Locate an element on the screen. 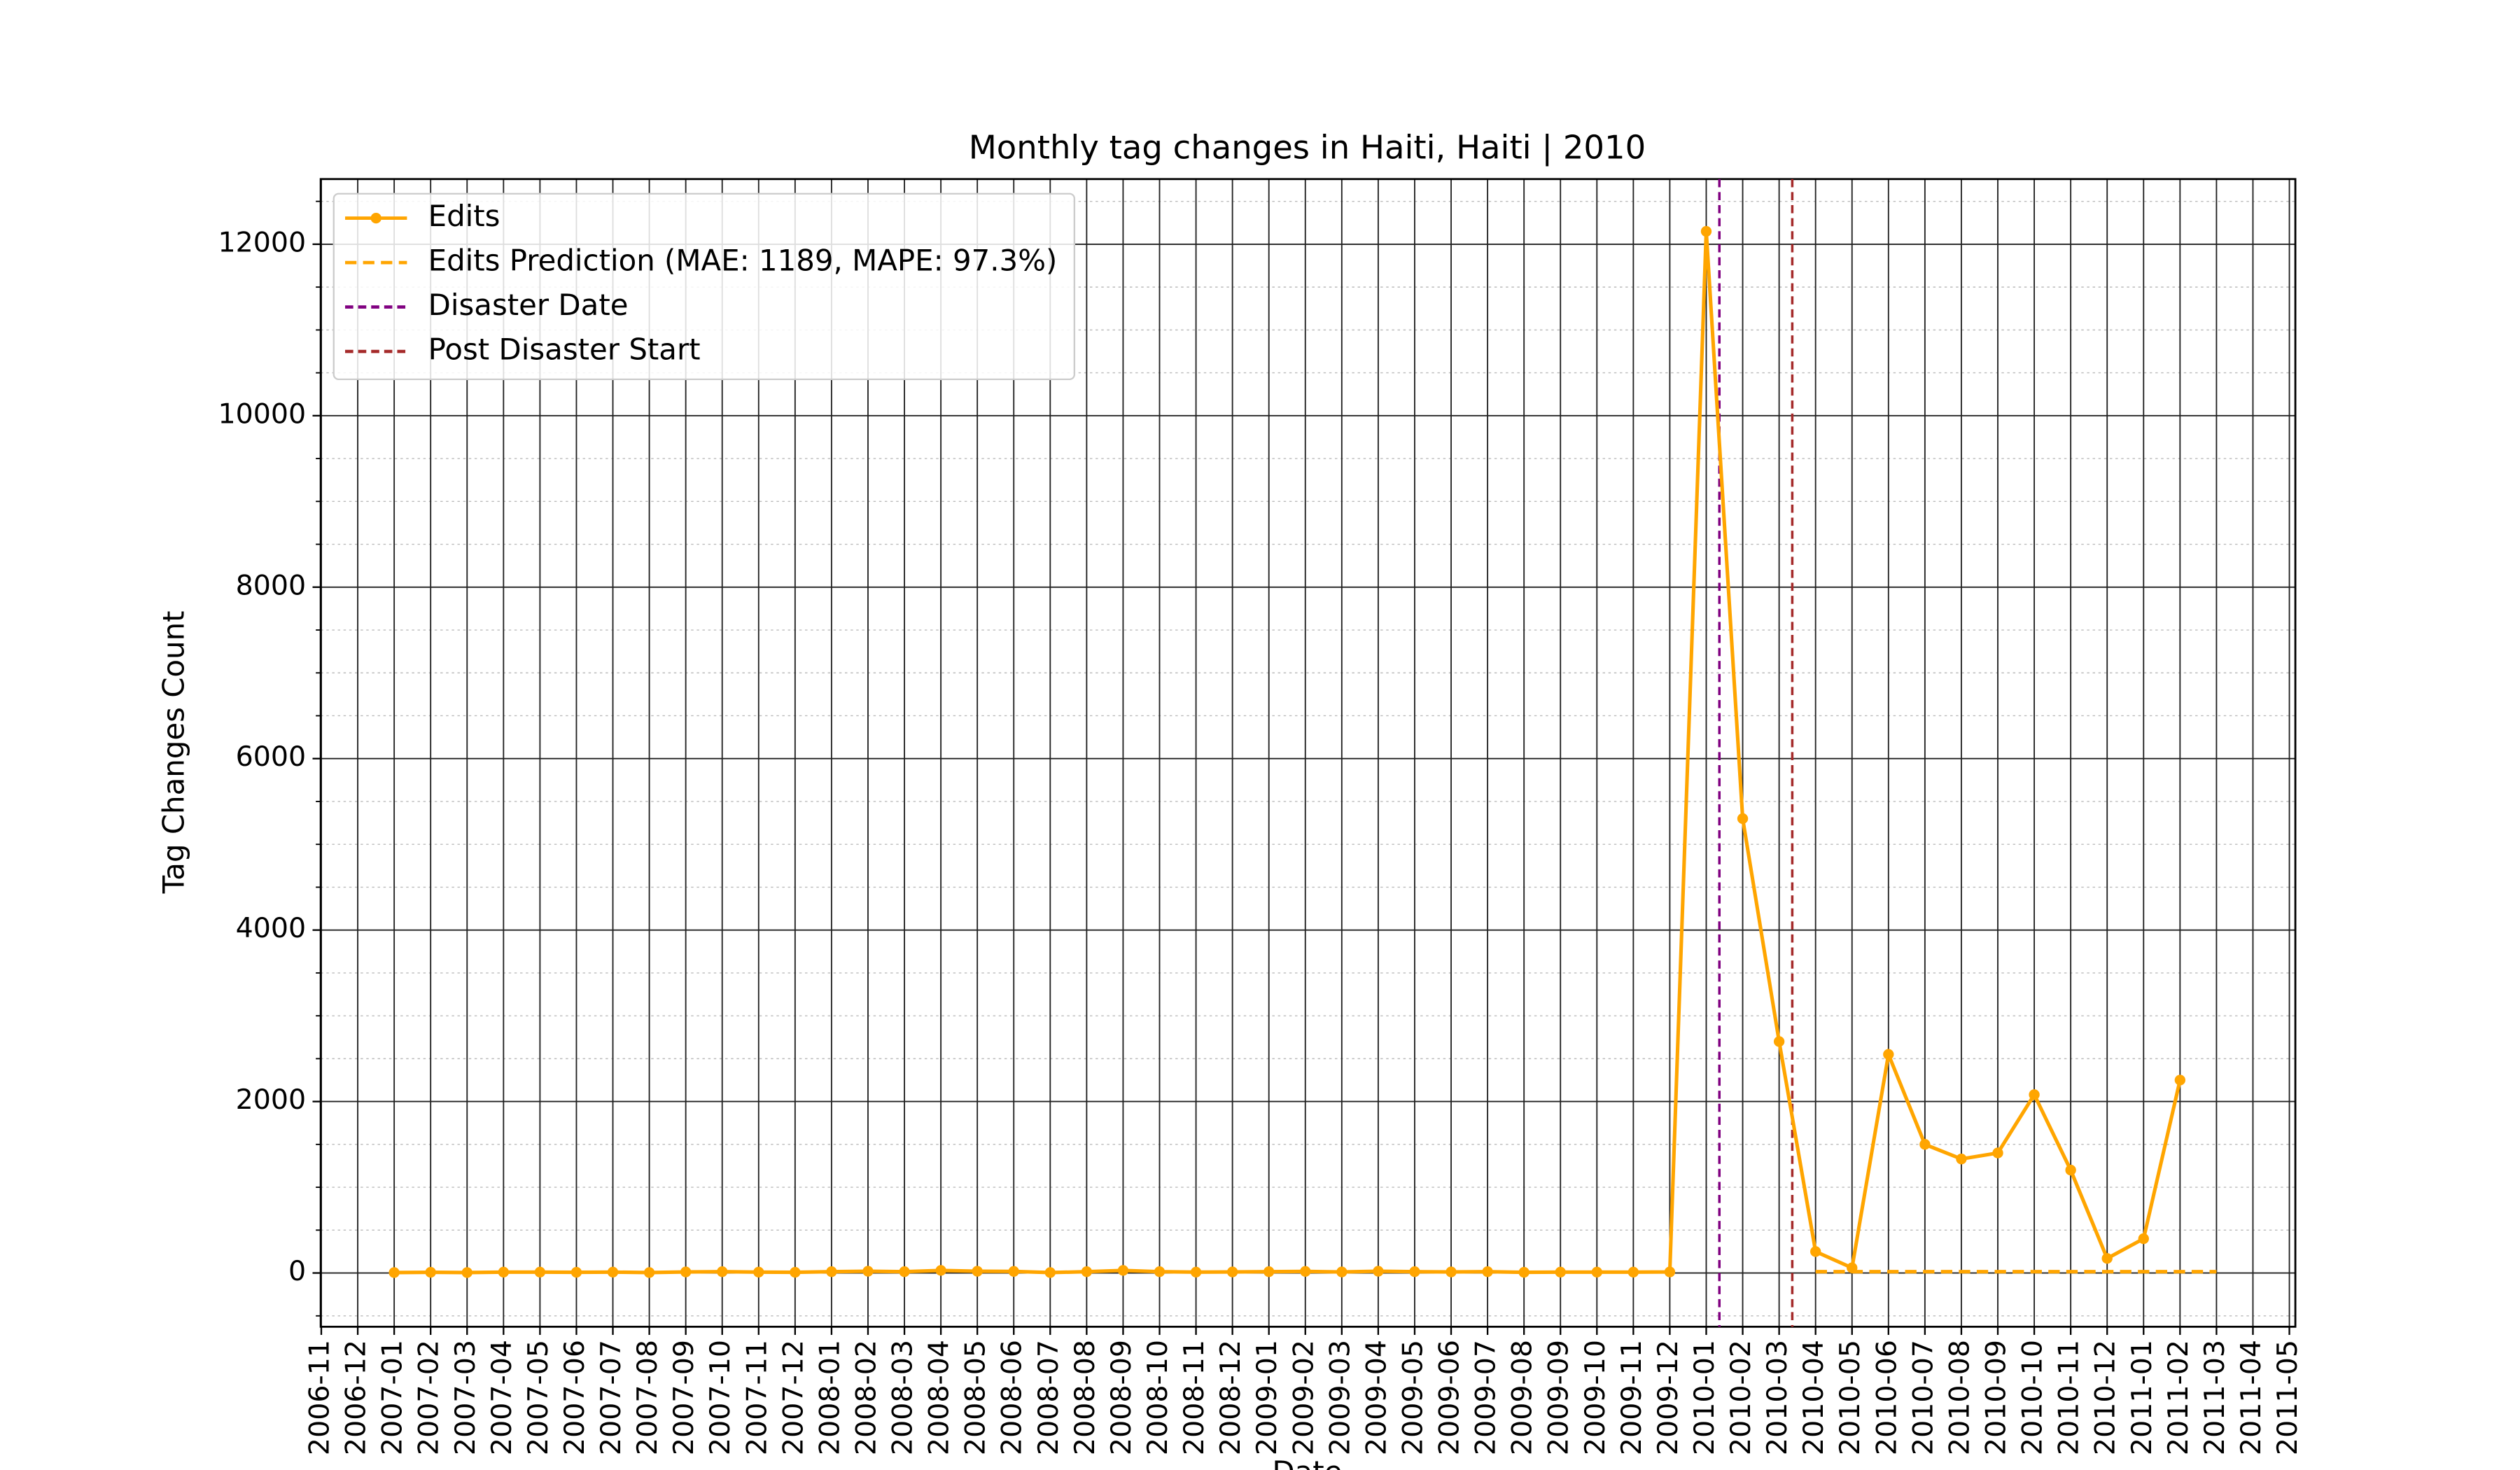 This screenshot has height=1470, width=2520. x-tick-label: 2008-02 is located at coordinates (866, 1397).